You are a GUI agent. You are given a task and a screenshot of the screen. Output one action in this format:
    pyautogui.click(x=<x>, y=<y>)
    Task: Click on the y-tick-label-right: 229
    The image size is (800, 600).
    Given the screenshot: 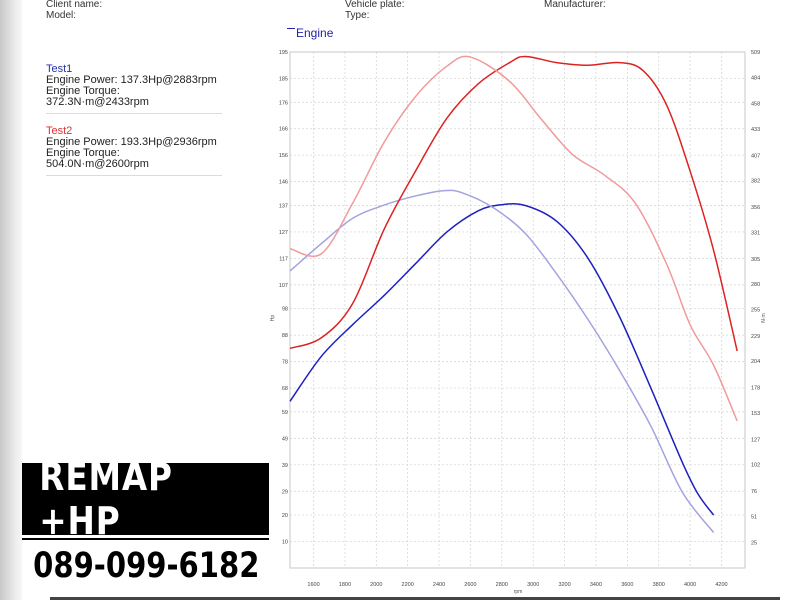 What is the action you would take?
    pyautogui.click(x=755, y=337)
    